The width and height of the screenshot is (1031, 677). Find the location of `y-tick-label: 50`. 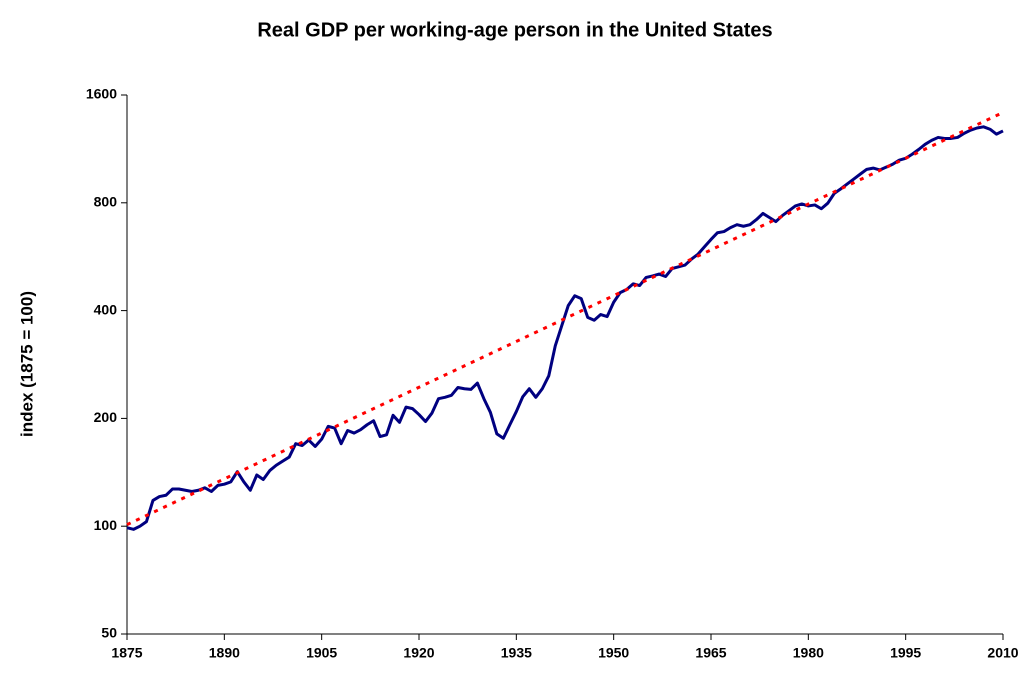

y-tick-label: 50 is located at coordinates (109, 633).